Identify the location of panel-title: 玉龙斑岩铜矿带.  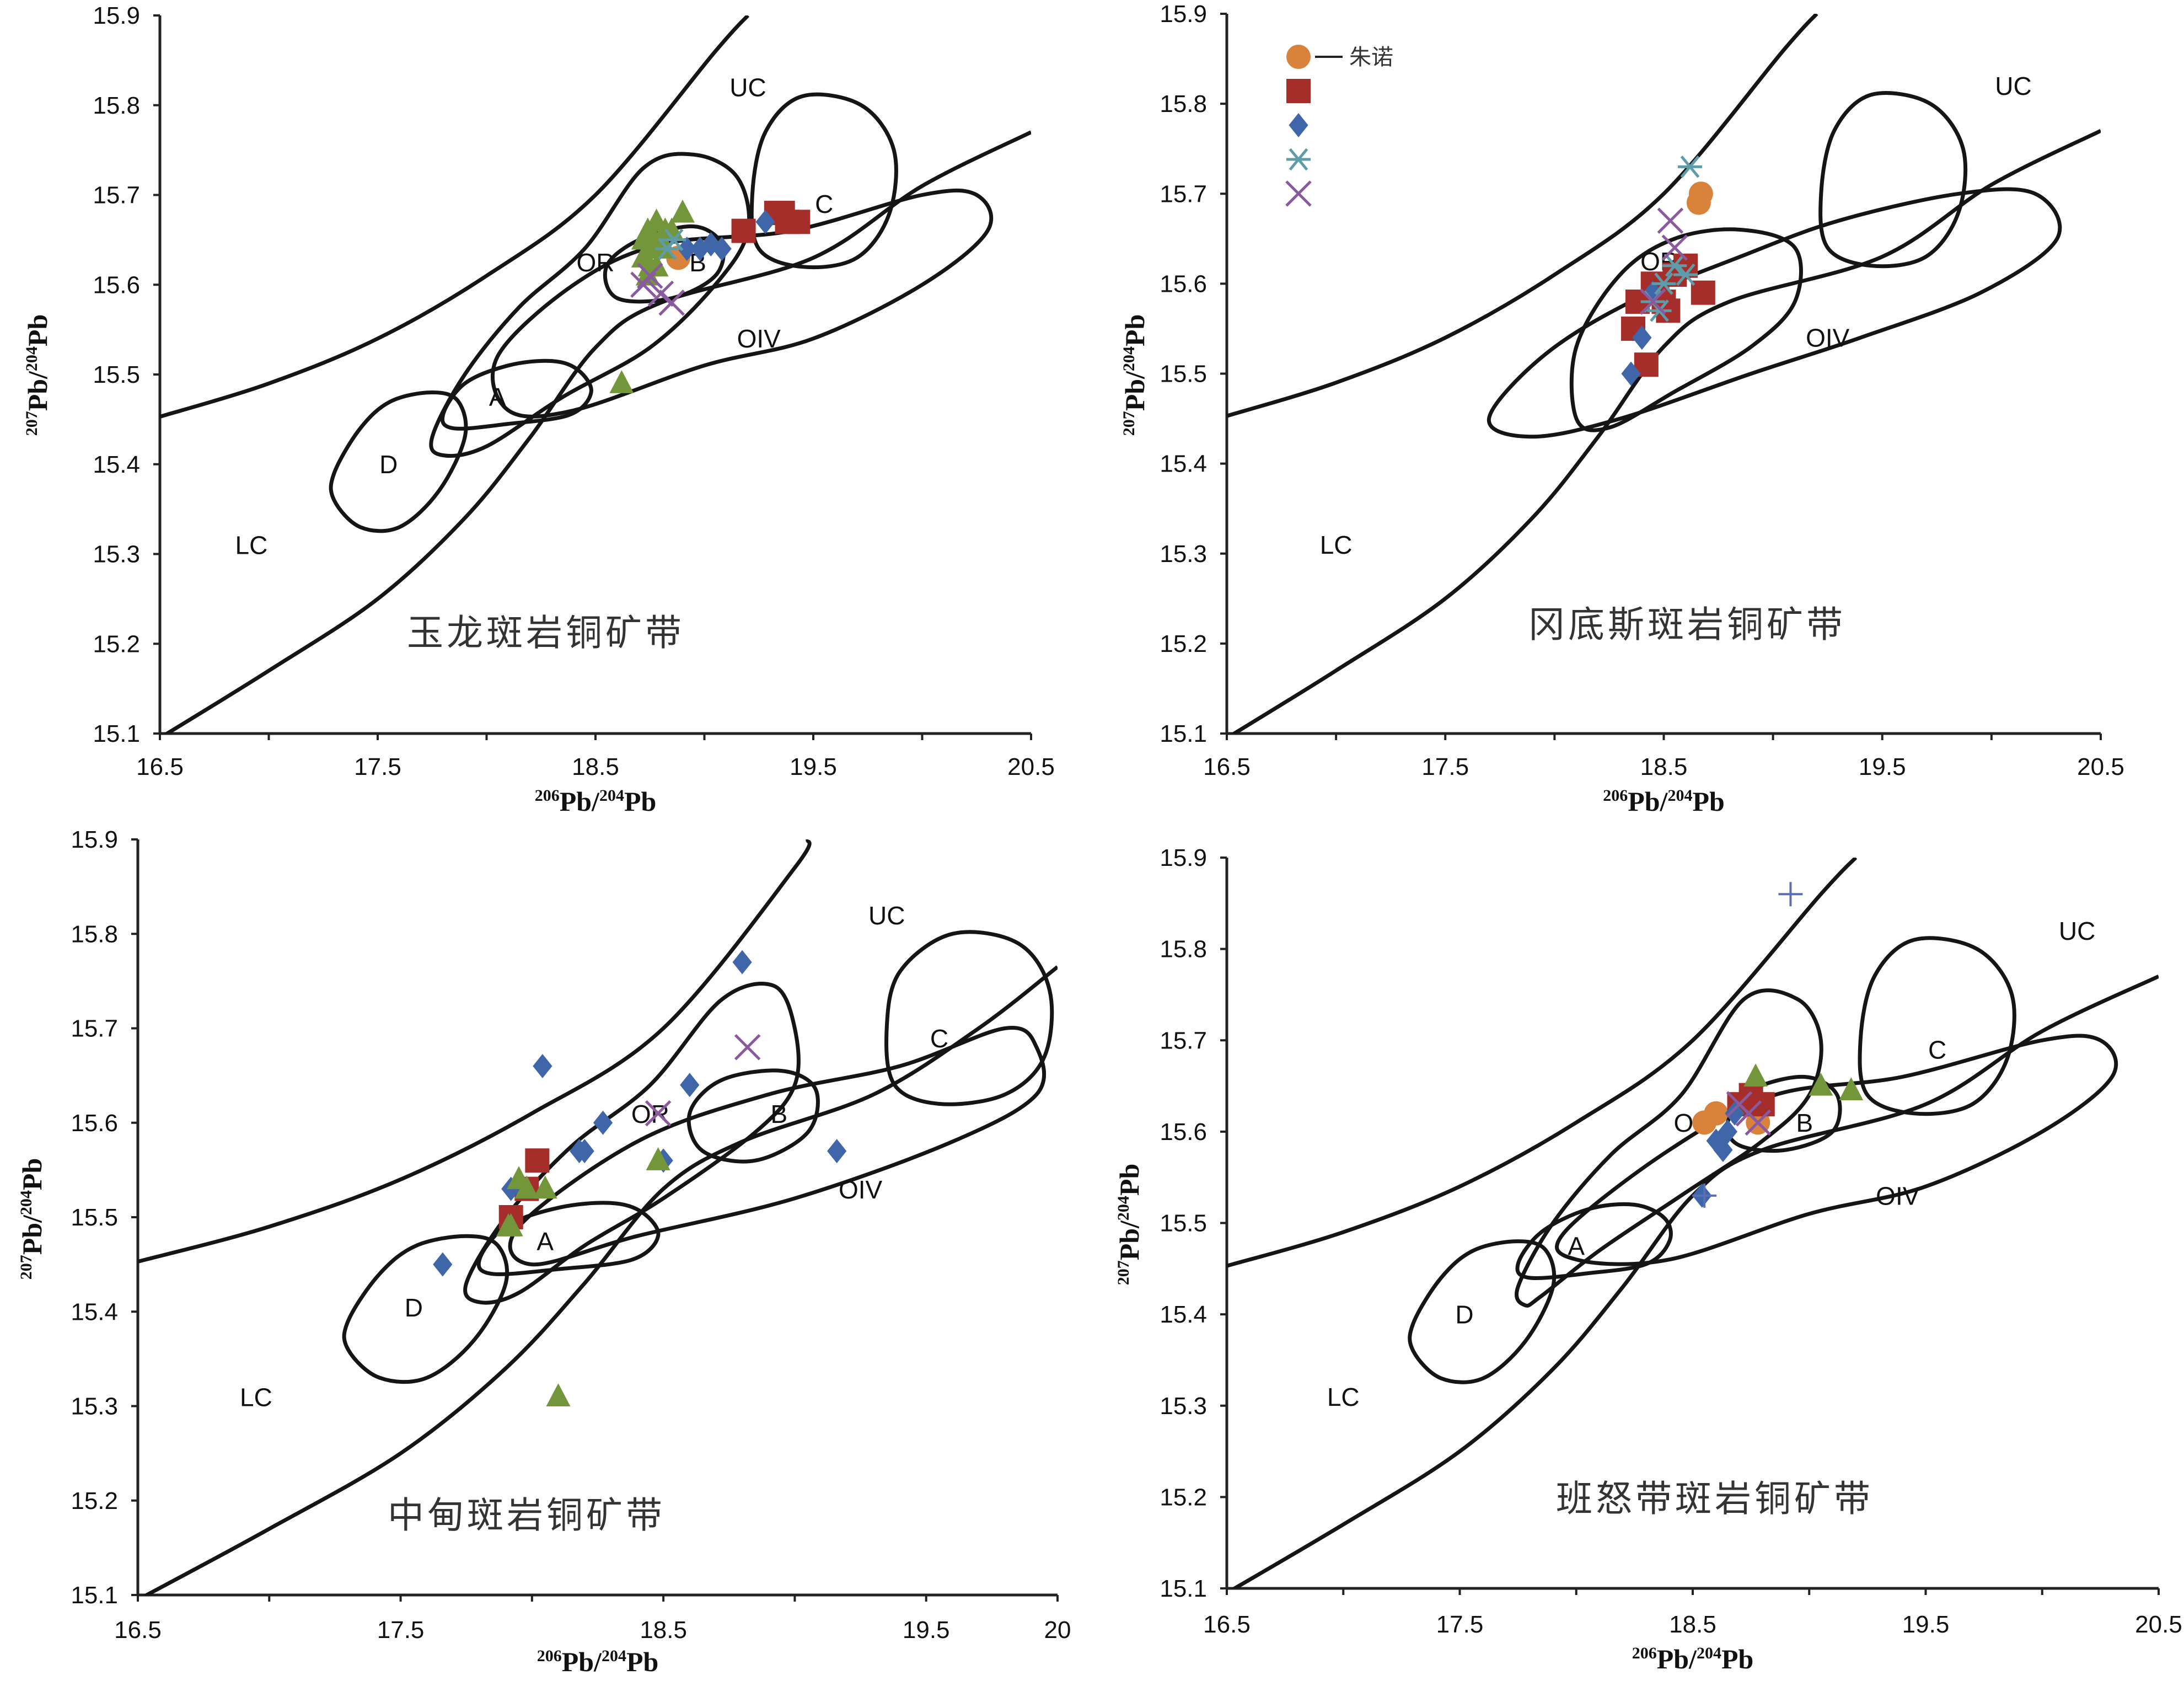
(546, 633).